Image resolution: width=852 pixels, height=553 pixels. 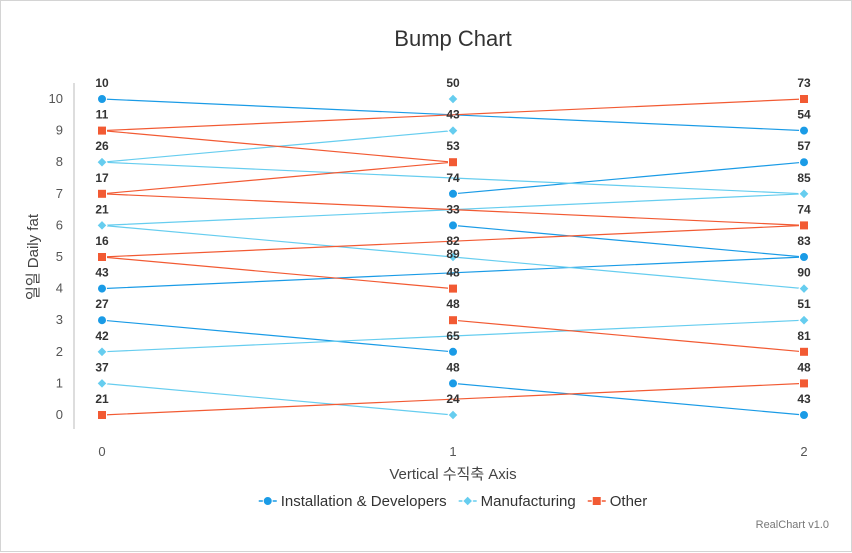 I want to click on legend-item: Other, so click(x=617, y=501).